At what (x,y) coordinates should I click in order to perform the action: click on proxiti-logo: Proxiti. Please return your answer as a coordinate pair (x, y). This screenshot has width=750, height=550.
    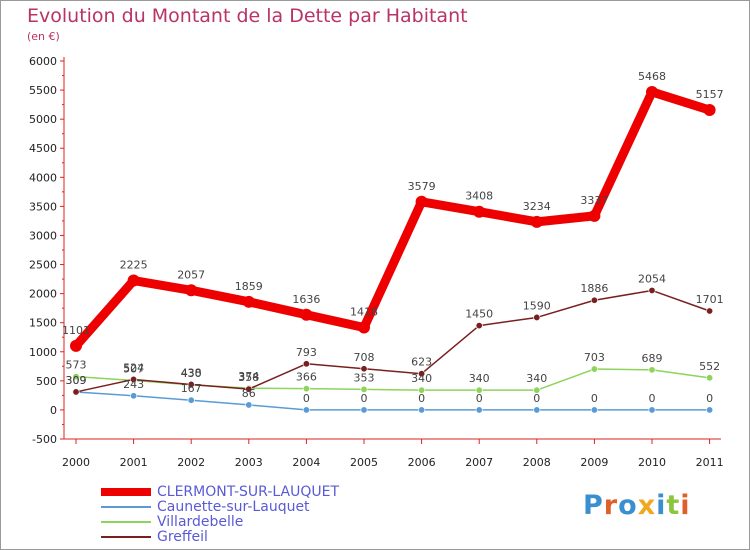
    Looking at the image, I should click on (637, 505).